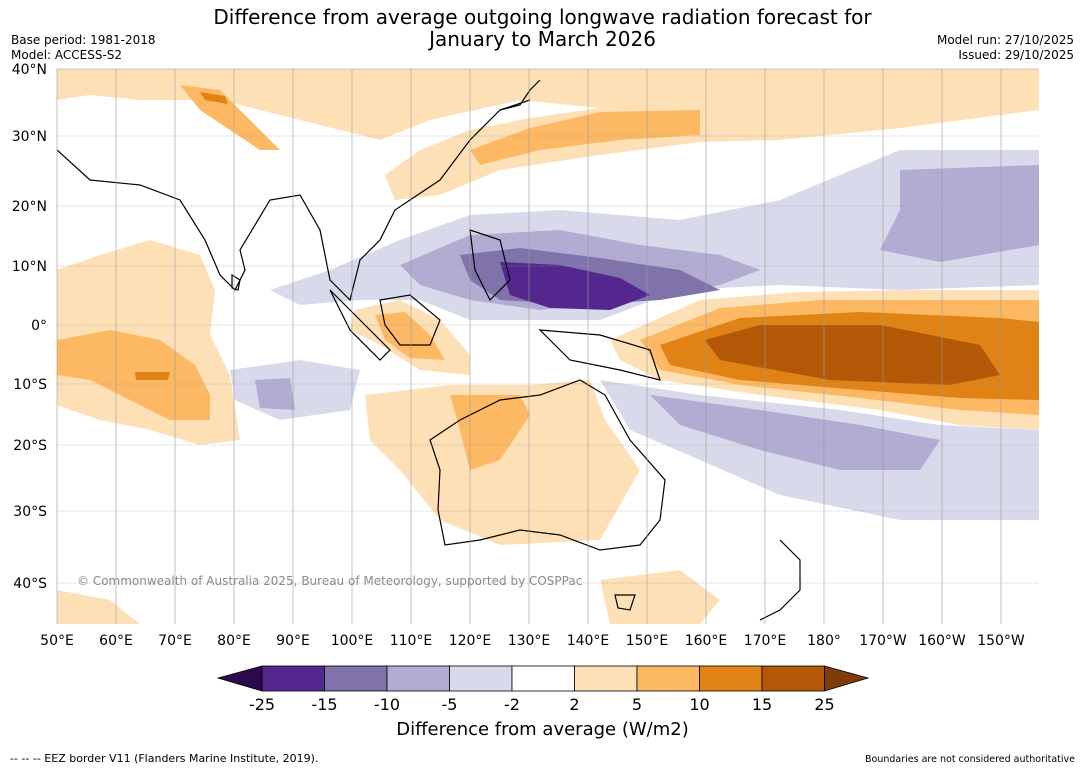  What do you see at coordinates (234, 641) in the screenshot?
I see `lon-label: 80°E` at bounding box center [234, 641].